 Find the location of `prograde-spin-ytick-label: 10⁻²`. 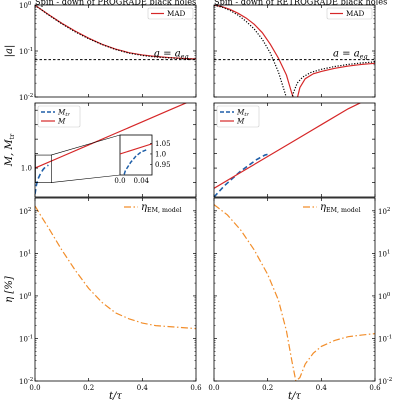

prograde-spin-ytick-label: 10⁻² is located at coordinates (26, 97).